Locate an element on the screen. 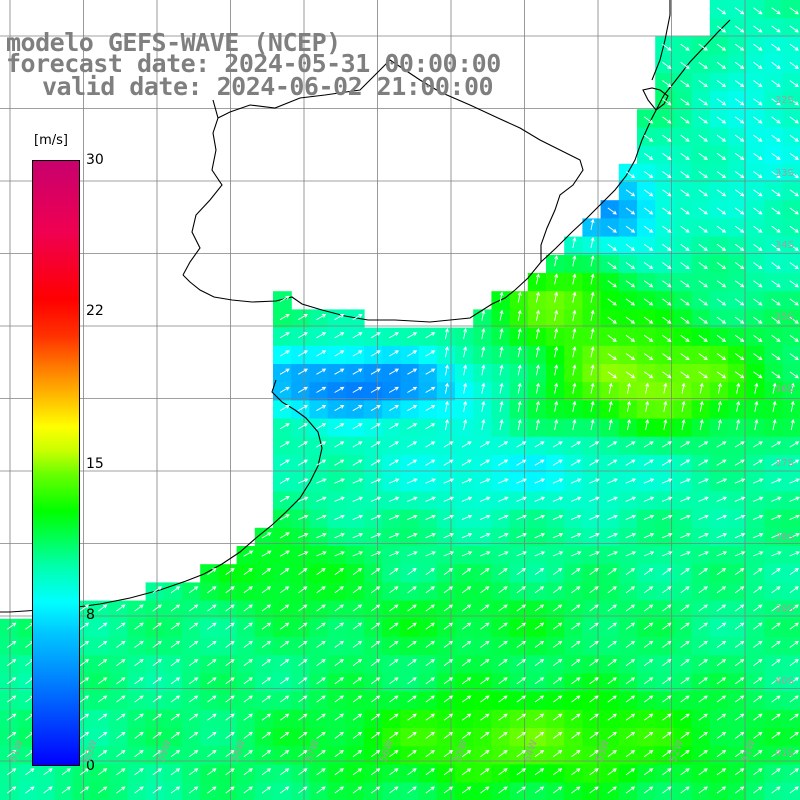 Image resolution: width=800 pixels, height=800 pixels. forecast-date: forecast date: 2024-05-31 00:00:00 is located at coordinates (253, 63).